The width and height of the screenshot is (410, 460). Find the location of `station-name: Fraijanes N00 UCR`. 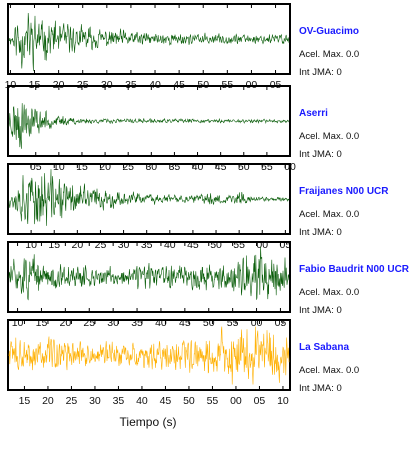

station-name: Fraijanes N00 UCR is located at coordinates (344, 191).